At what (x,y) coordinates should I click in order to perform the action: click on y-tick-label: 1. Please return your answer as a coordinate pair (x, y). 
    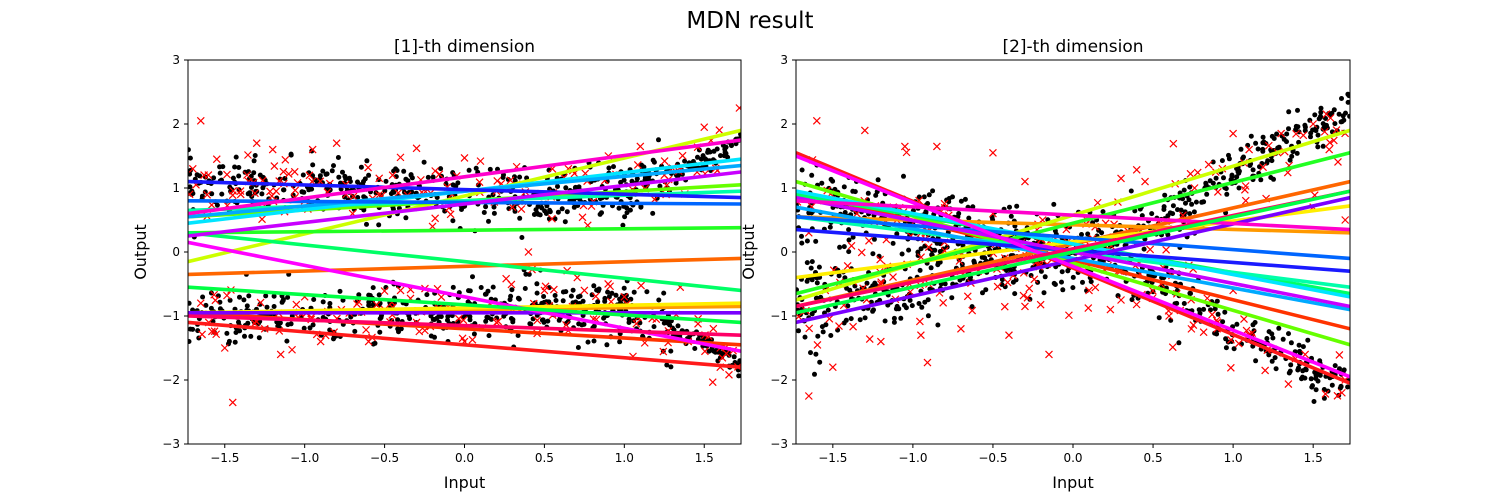
    Looking at the image, I should click on (176, 188).